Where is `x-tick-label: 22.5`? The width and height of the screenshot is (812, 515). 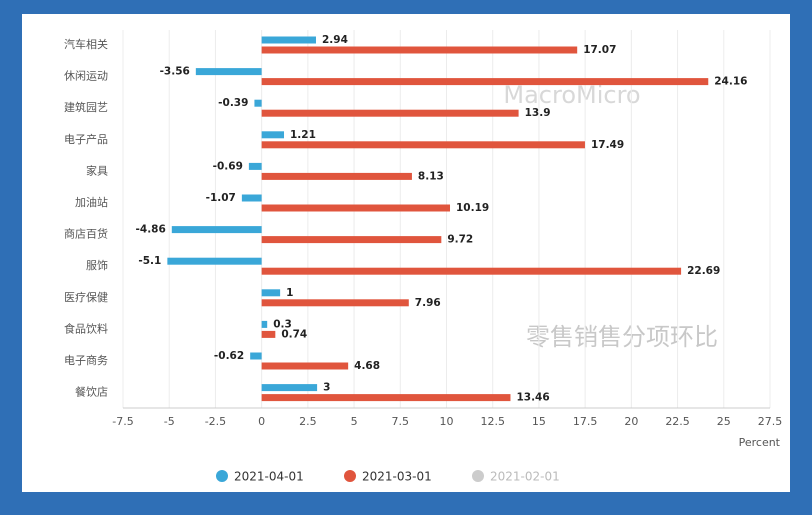
x-tick-label: 22.5 is located at coordinates (677, 421).